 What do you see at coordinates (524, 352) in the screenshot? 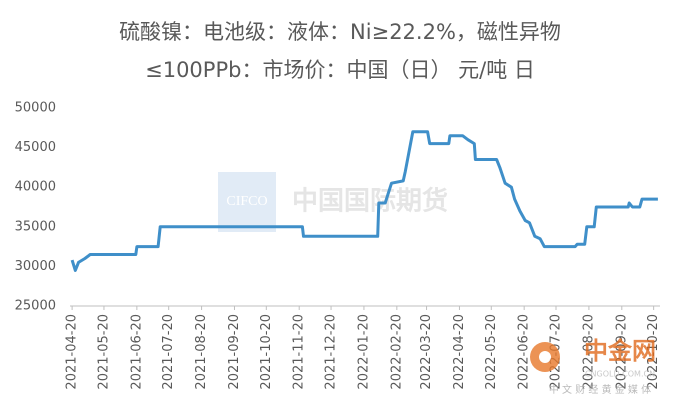
I see `x-tick-label: 2022-06-20` at bounding box center [524, 352].